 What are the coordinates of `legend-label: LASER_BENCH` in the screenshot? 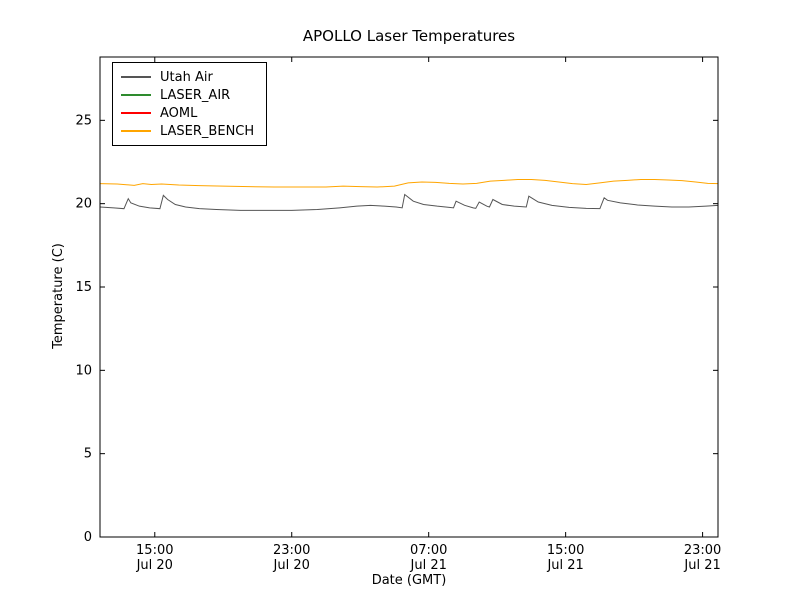 It's located at (207, 131).